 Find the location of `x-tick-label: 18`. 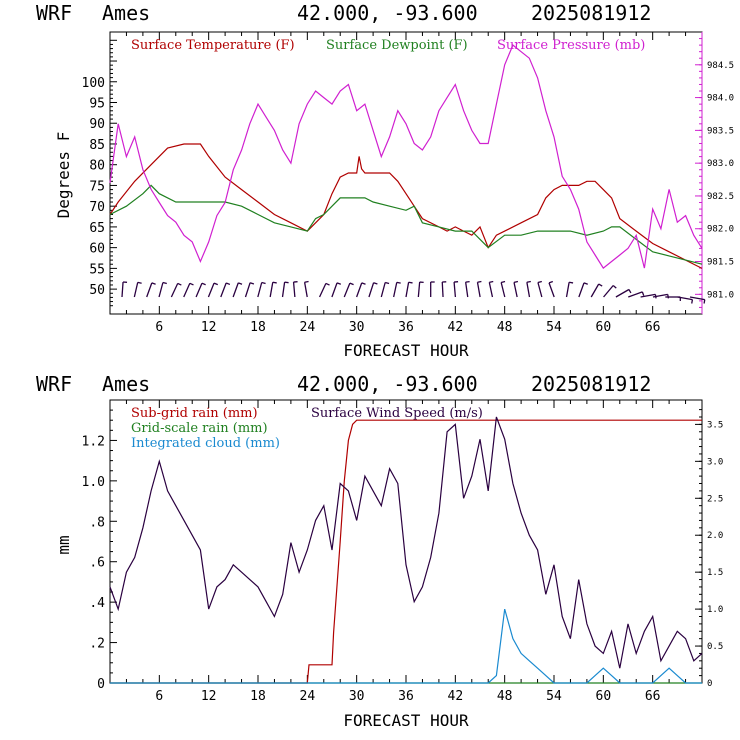

x-tick-label: 18 is located at coordinates (258, 696).